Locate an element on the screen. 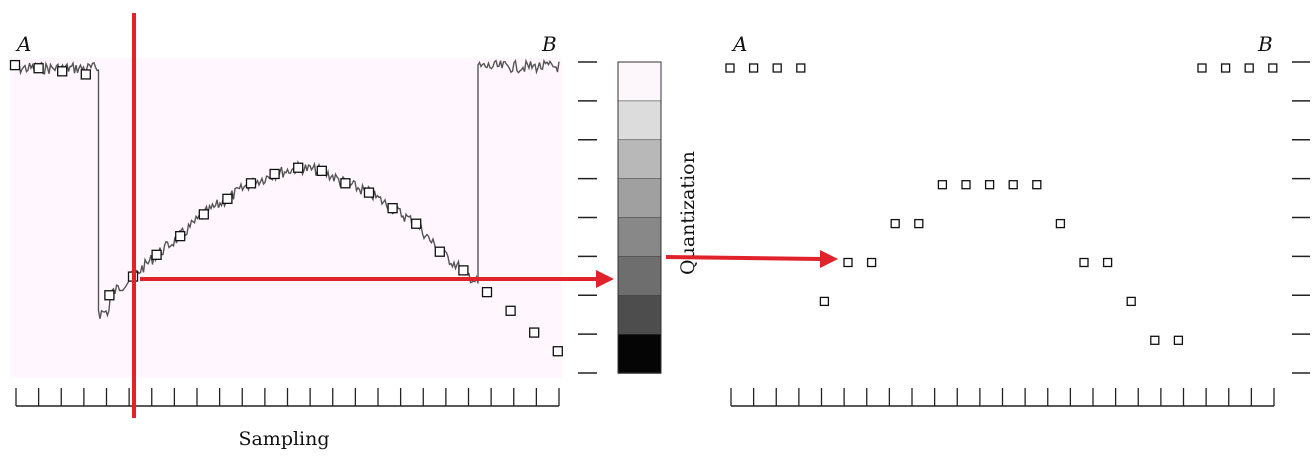 Image resolution: width=1316 pixels, height=461 pixels. label-a-right: A is located at coordinates (739, 44).